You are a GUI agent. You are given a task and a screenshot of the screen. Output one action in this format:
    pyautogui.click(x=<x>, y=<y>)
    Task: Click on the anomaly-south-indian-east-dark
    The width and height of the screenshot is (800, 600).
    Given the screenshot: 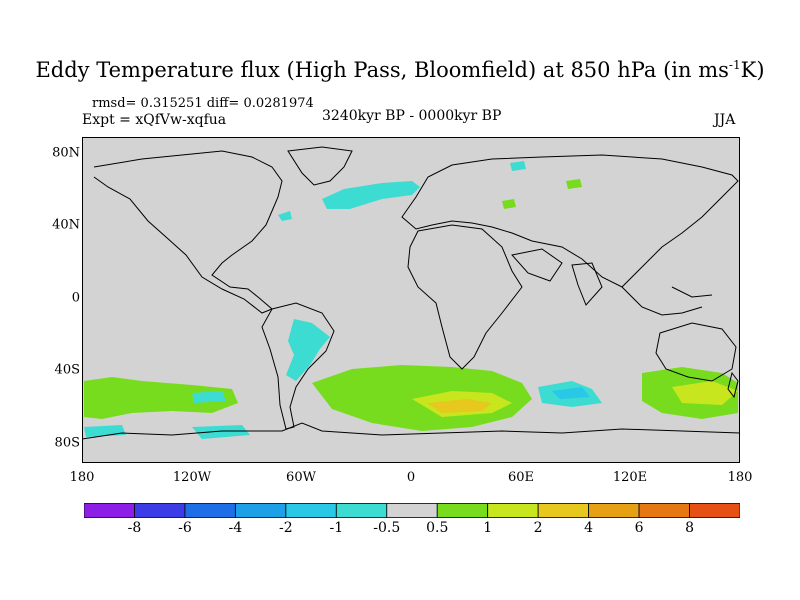 What is the action you would take?
    pyautogui.click(x=571, y=393)
    